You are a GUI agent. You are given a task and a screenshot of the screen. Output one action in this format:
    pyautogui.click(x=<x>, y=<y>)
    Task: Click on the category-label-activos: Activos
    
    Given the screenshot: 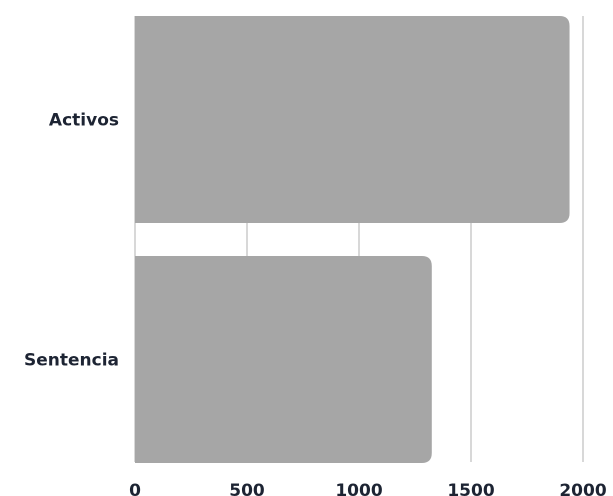 What is the action you would take?
    pyautogui.click(x=84, y=121)
    